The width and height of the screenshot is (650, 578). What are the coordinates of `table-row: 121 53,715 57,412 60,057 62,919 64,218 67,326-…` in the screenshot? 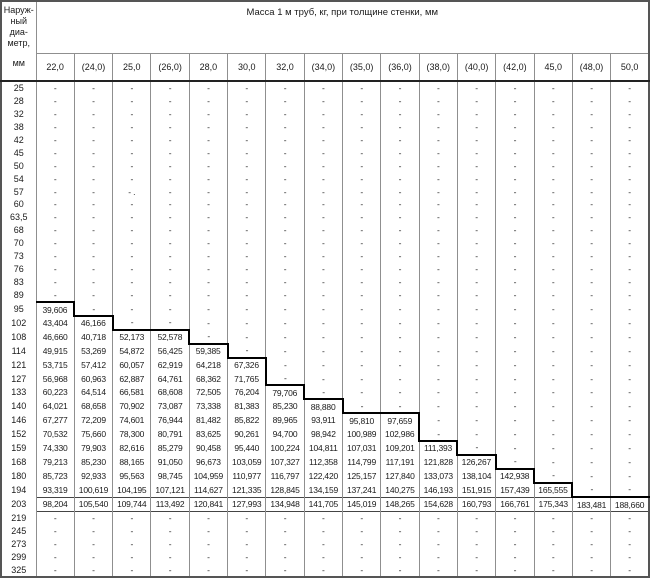 It's located at (324, 364).